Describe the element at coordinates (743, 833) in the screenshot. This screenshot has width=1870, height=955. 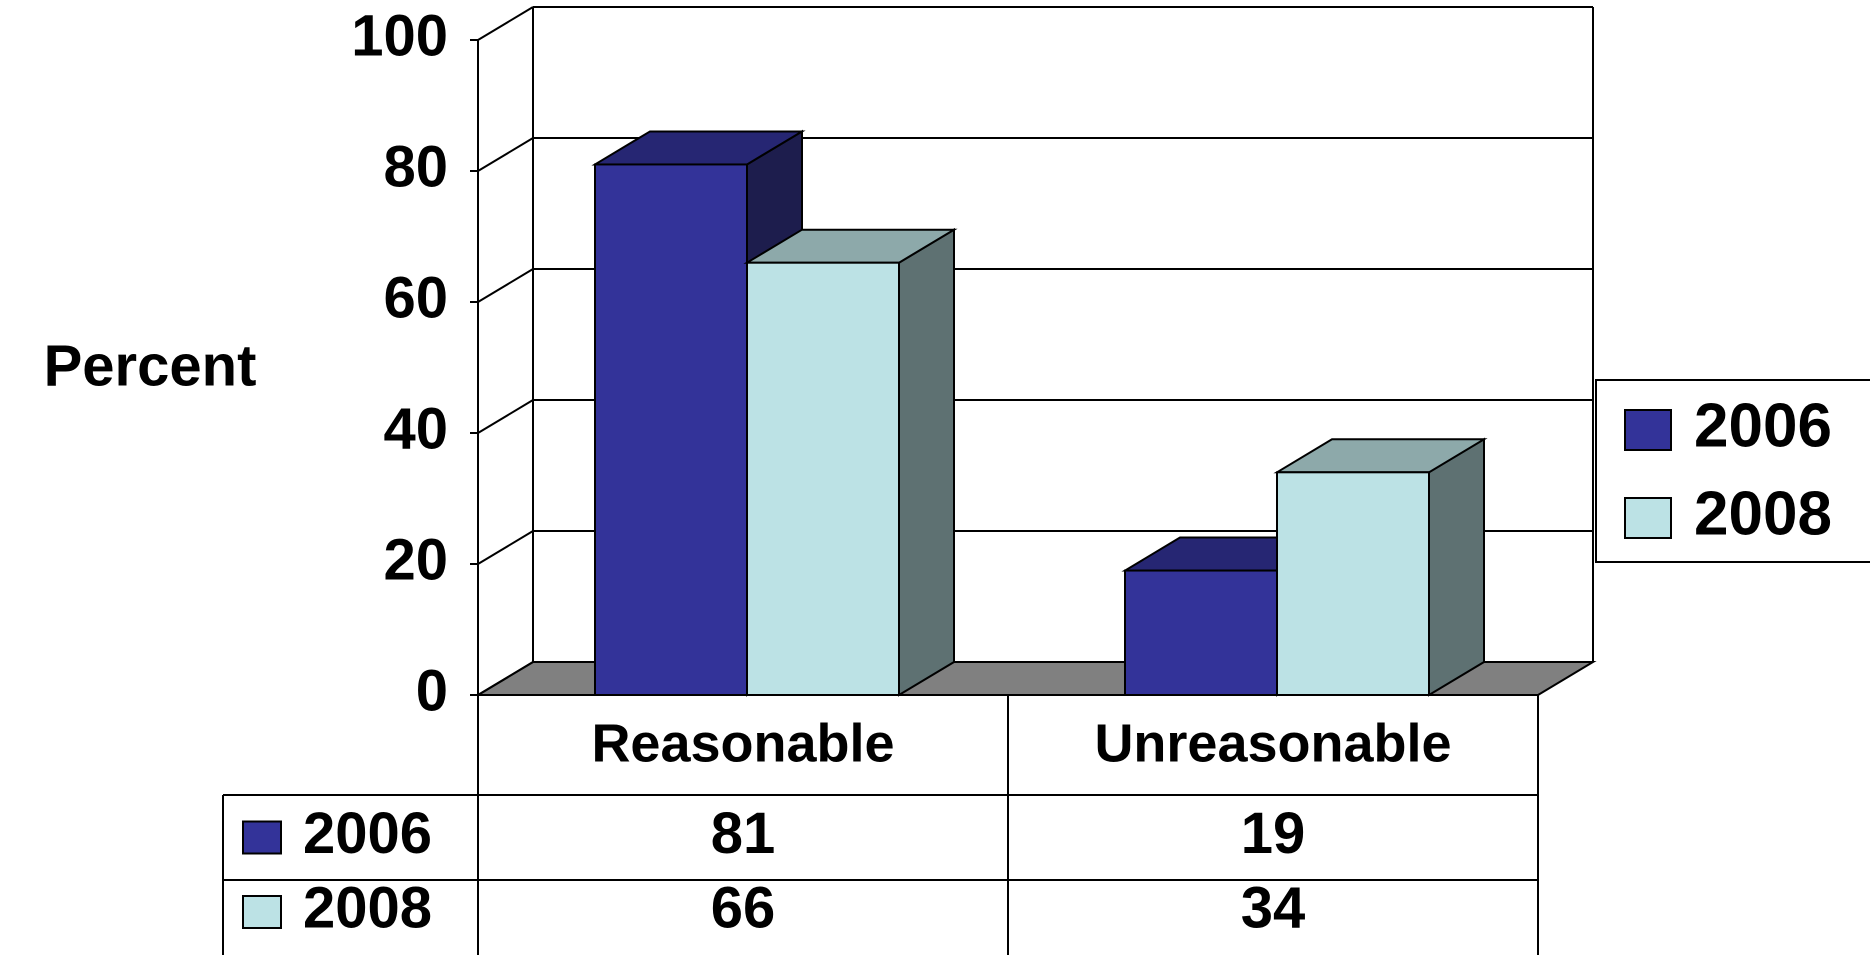
I see `table-cell: 81` at that location.